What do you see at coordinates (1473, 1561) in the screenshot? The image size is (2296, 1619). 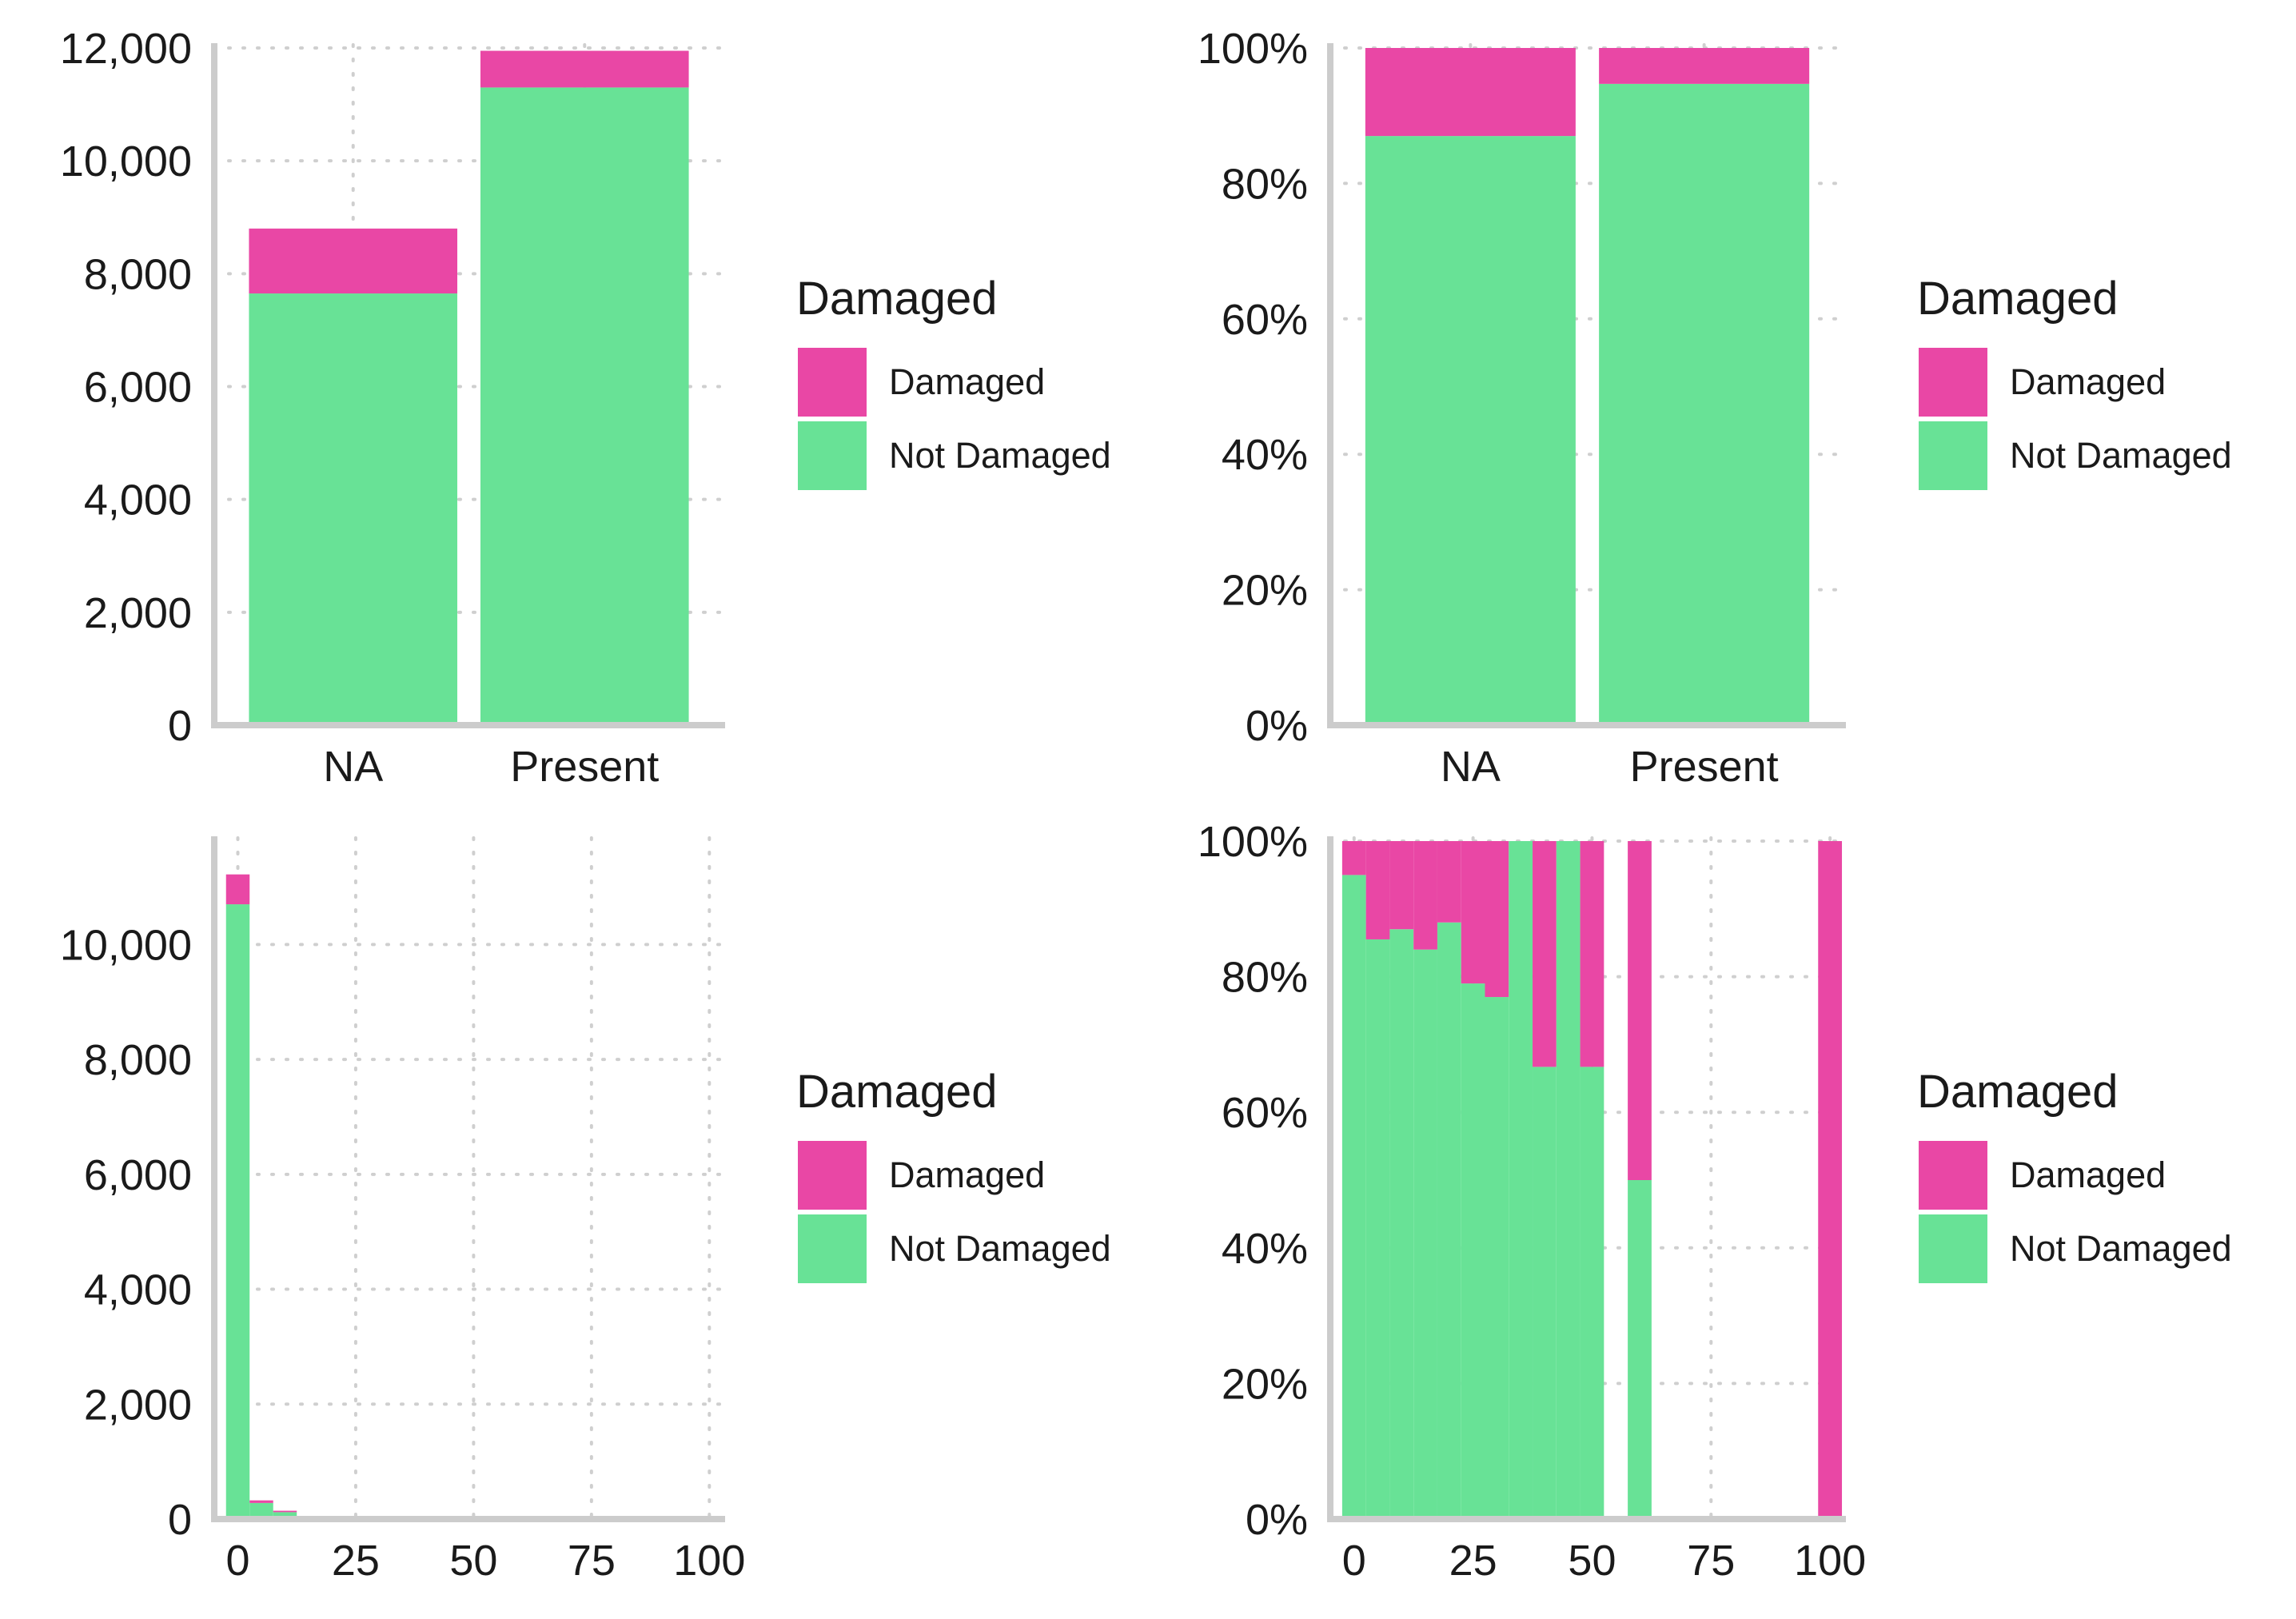 I see `x-tick-label: 25` at bounding box center [1473, 1561].